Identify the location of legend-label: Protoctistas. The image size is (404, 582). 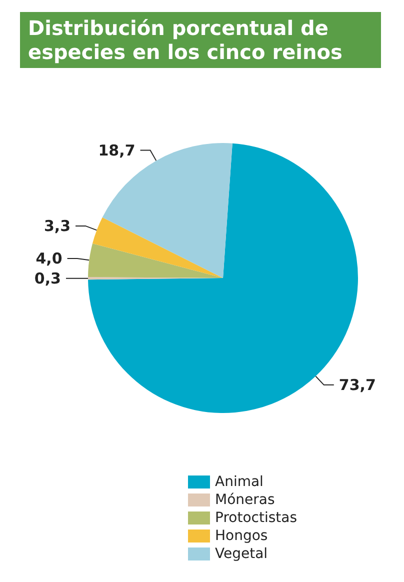
(256, 518).